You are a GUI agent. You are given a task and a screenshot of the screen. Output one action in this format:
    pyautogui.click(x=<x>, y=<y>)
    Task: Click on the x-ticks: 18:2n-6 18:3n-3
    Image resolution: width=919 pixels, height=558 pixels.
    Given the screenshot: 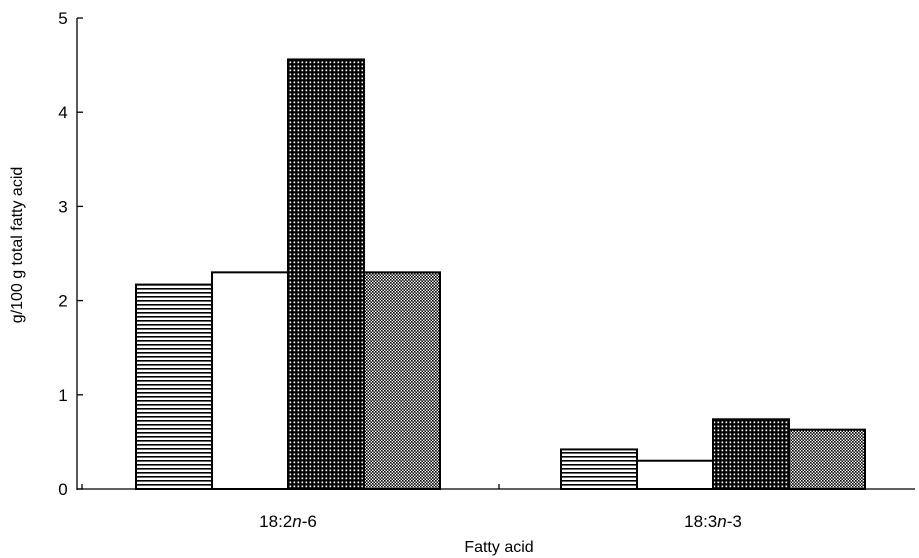 What is the action you would take?
    pyautogui.click(x=411, y=507)
    